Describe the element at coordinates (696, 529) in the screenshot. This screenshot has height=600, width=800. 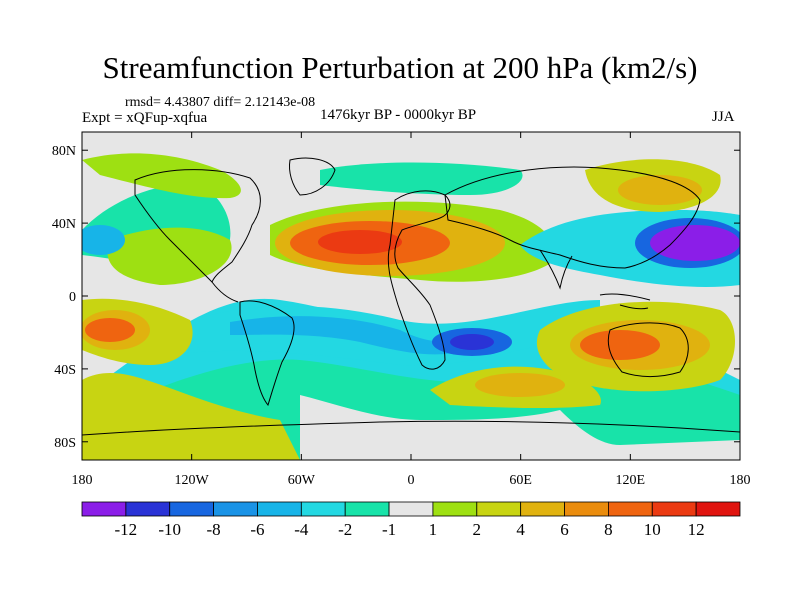
I see `colorbar-label: 12` at that location.